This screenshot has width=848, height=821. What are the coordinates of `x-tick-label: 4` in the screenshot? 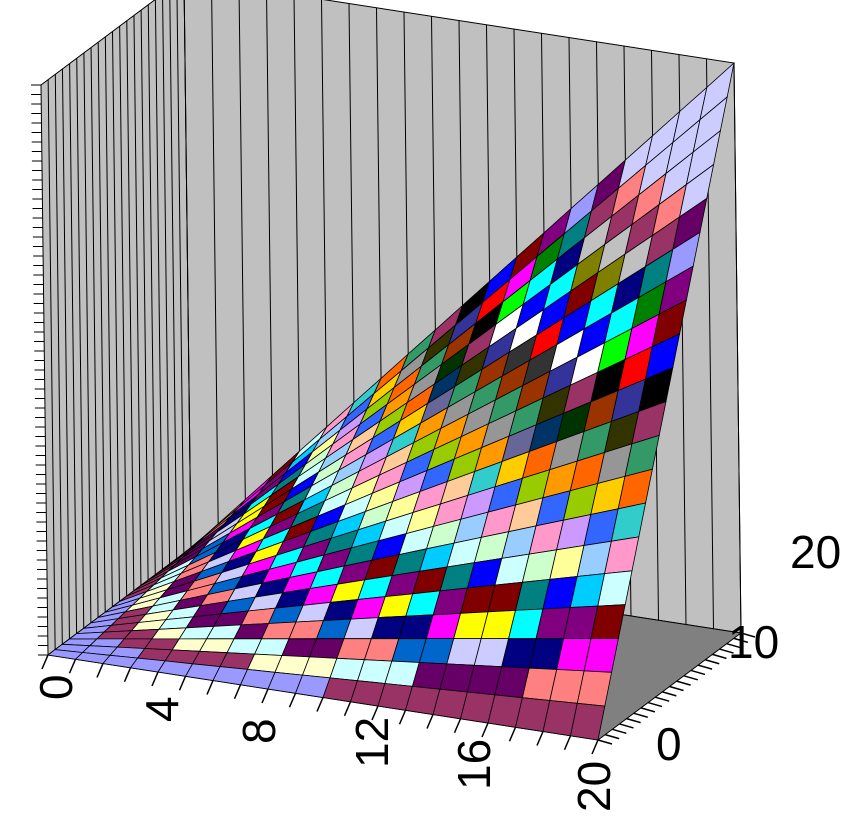 It's located at (162, 709).